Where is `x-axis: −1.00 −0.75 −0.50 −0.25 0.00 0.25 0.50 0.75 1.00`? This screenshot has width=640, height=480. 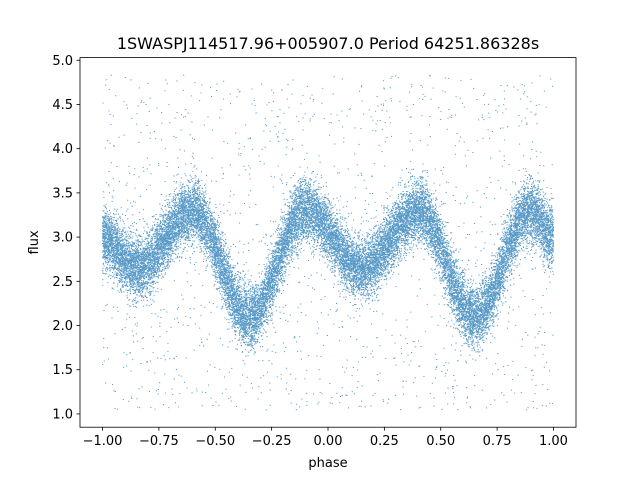
x-axis: −1.00 −0.75 −0.50 −0.25 0.00 0.25 0.50 0.75 1.00 is located at coordinates (325, 438).